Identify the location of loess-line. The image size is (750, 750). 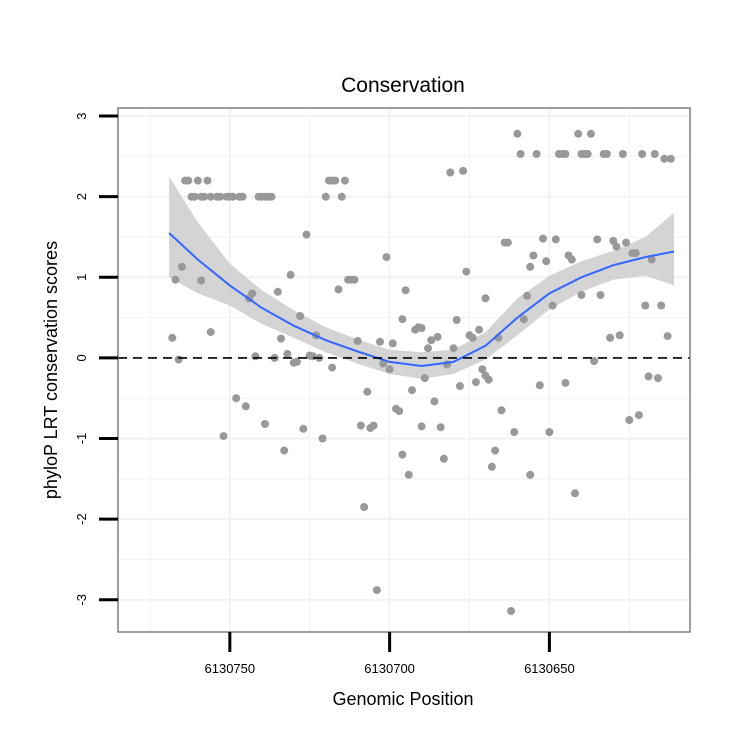
(421, 300).